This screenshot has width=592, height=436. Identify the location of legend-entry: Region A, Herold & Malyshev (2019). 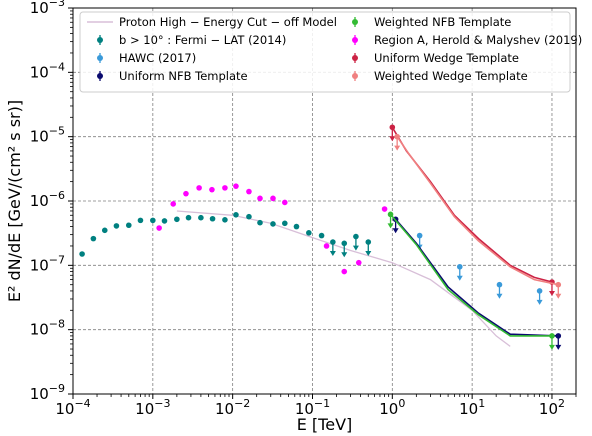
(467, 40).